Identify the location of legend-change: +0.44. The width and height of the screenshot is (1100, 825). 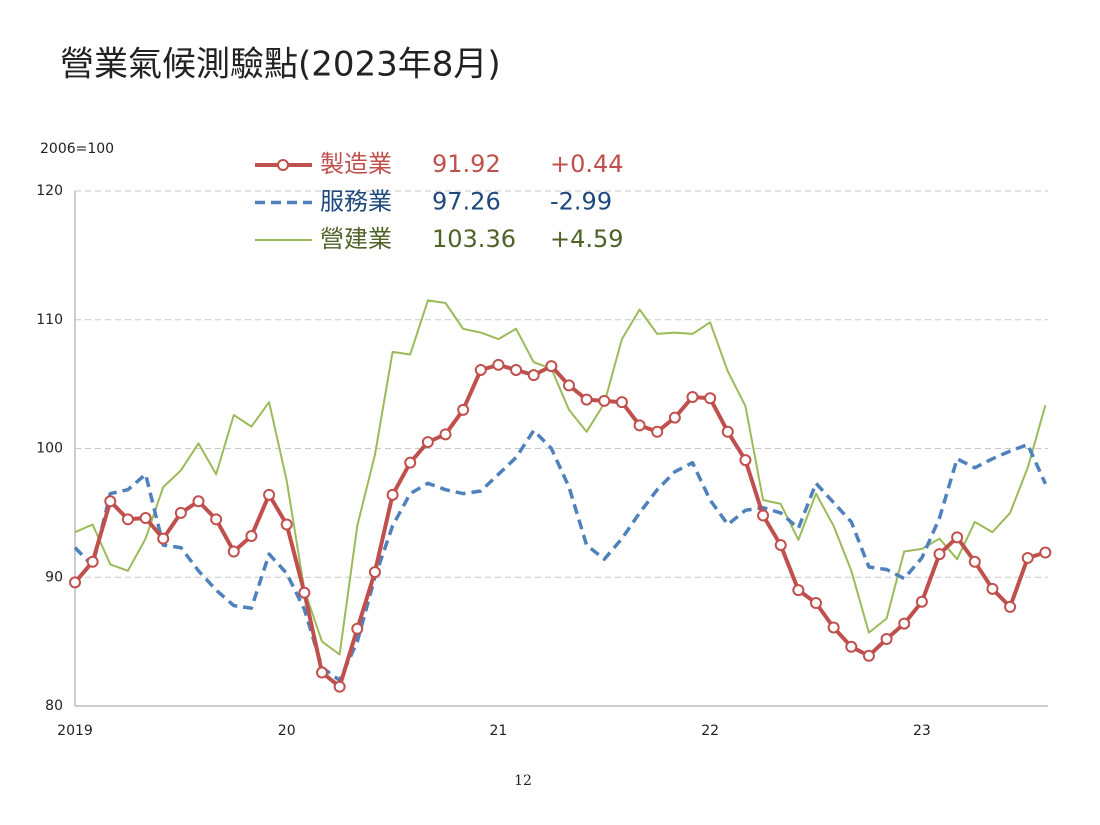
(587, 164).